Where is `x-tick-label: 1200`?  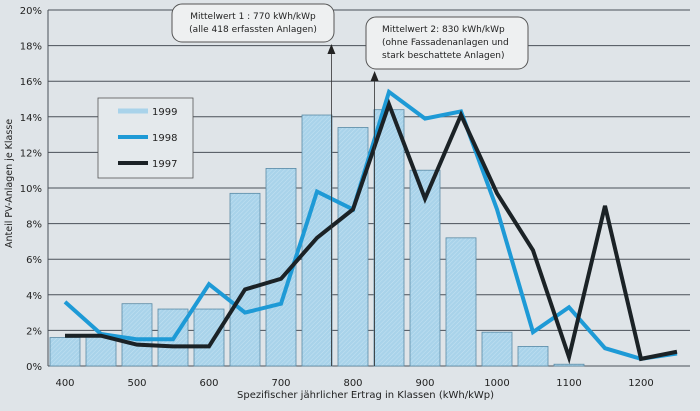 x-tick-label: 1200 is located at coordinates (640, 383).